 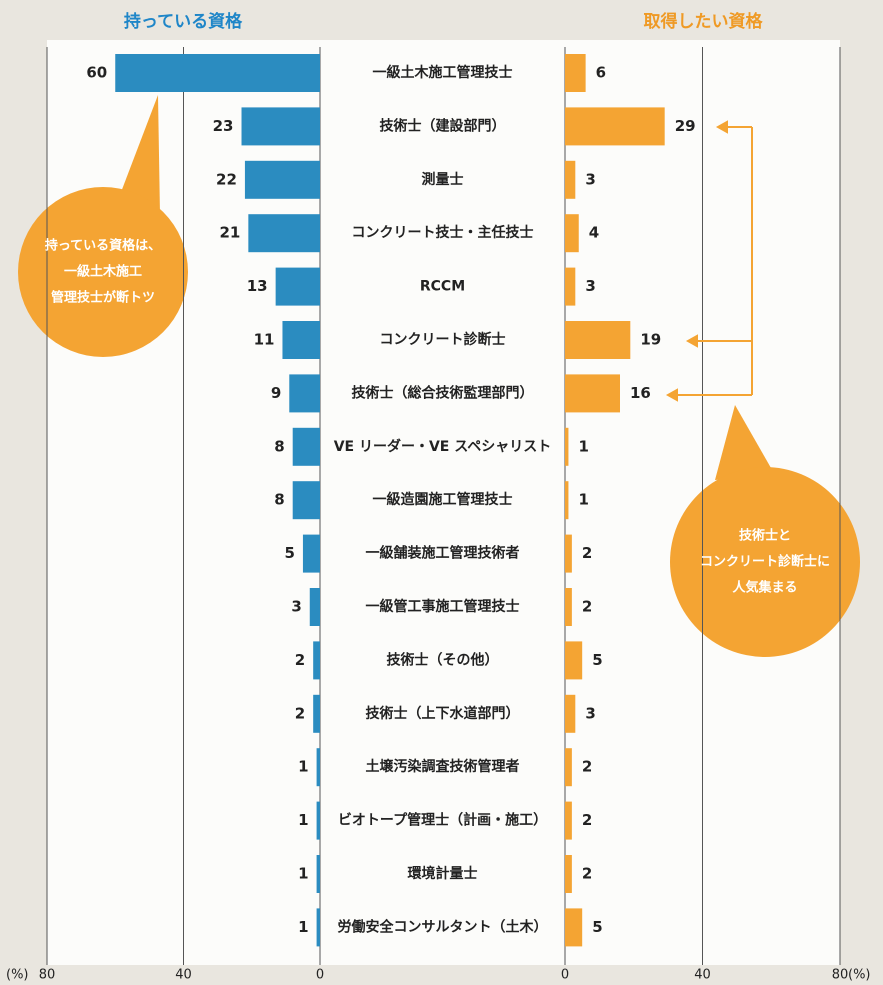 I want to click on arrow-lines, so click(x=710, y=261).